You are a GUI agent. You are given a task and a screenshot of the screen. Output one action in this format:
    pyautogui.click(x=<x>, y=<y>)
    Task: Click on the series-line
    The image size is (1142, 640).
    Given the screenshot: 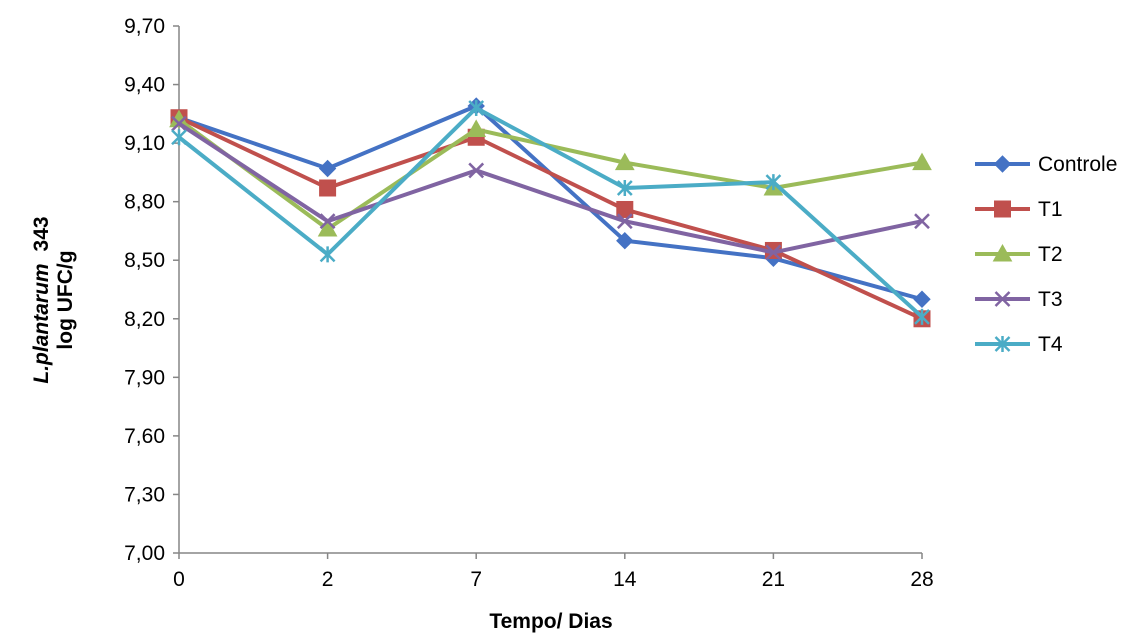 What is the action you would take?
    pyautogui.click(x=550, y=188)
    